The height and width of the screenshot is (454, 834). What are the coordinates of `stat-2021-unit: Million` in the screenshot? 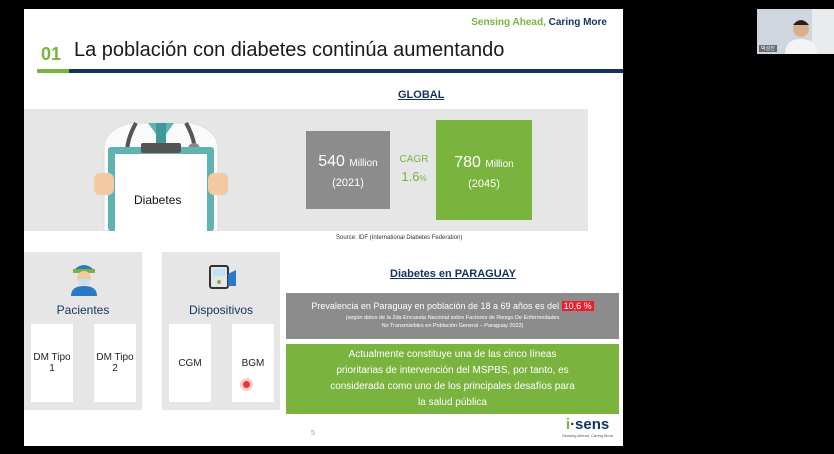 It's located at (363, 163).